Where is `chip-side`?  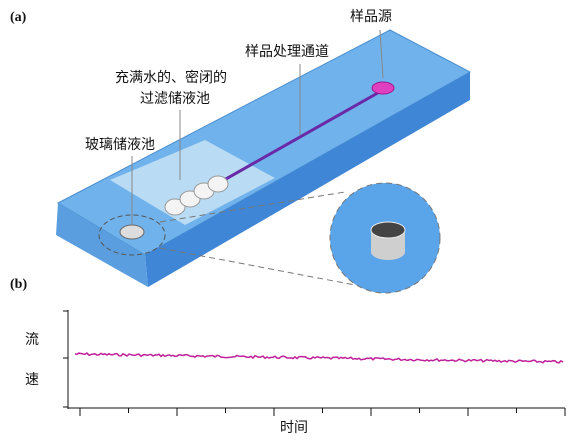
chip-side is located at coordinates (102, 245).